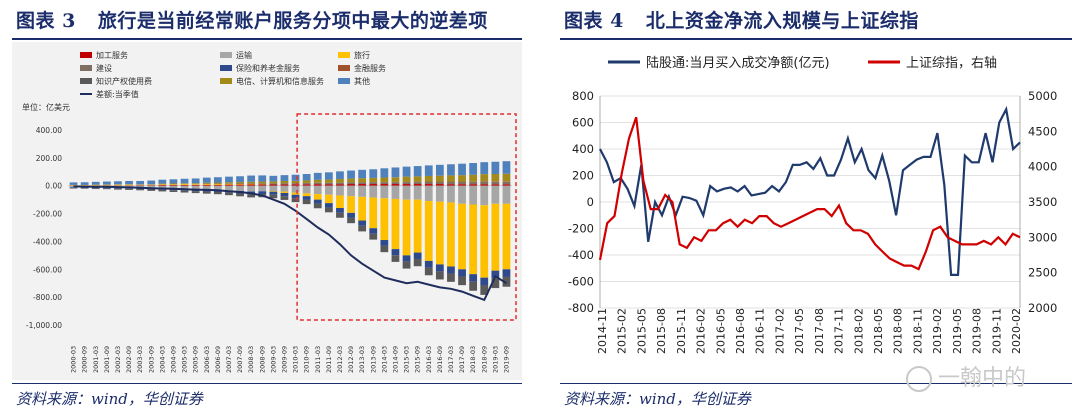  What do you see at coordinates (129, 359) in the screenshot?
I see `x-tick-label: 2002-09` at bounding box center [129, 359].